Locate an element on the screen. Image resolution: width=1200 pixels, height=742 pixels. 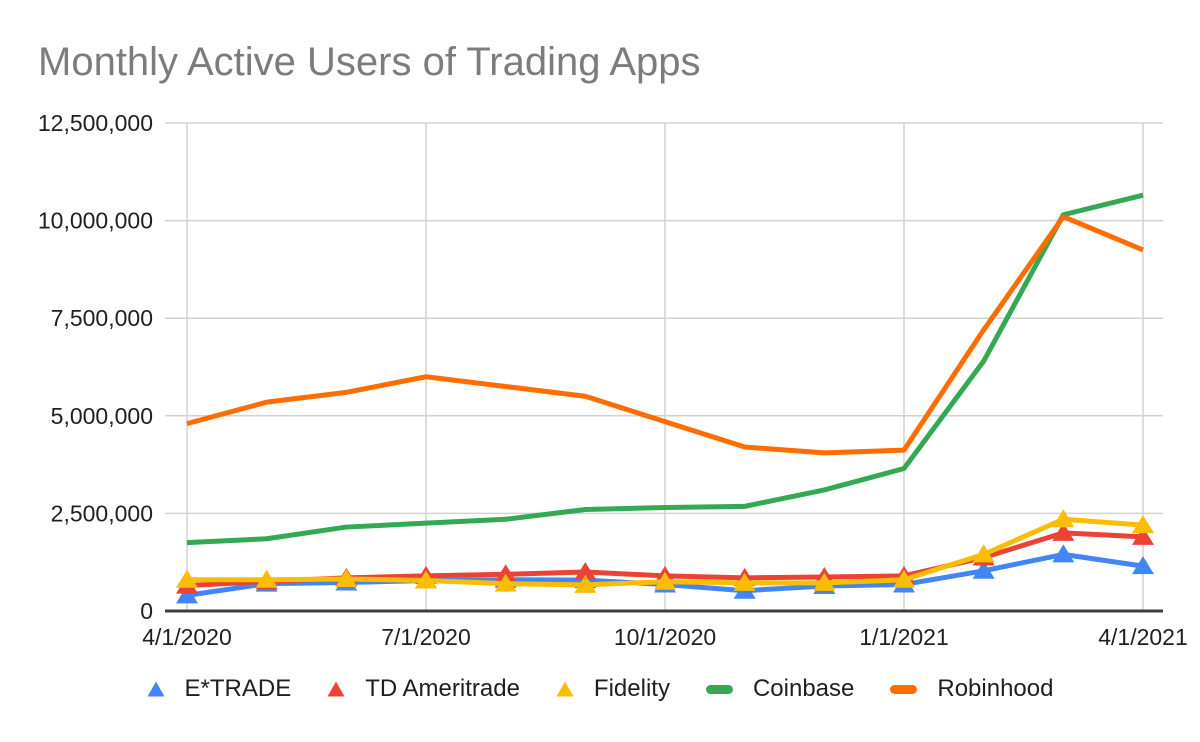
chart-title: Monthly Active Users of Trading Apps is located at coordinates (369, 62).